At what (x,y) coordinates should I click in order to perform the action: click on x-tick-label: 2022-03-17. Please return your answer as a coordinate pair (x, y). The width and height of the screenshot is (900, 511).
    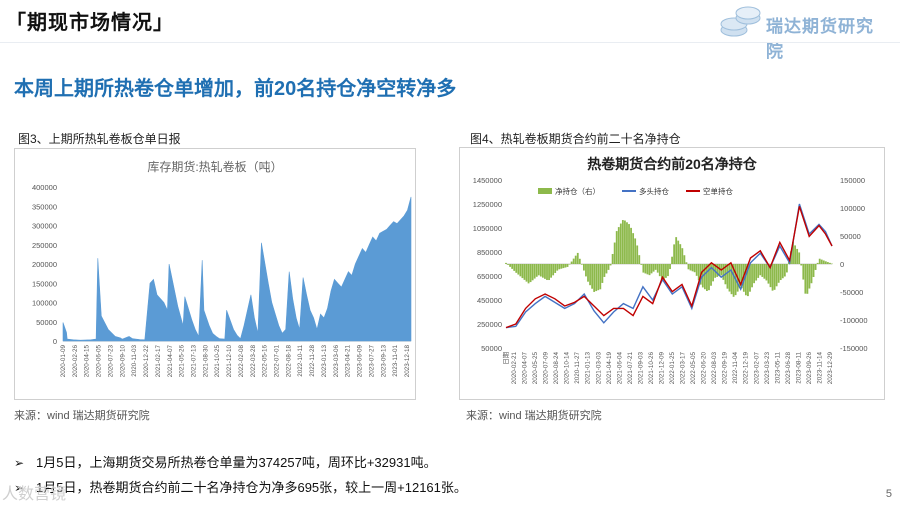
    Looking at the image, I should click on (683, 368).